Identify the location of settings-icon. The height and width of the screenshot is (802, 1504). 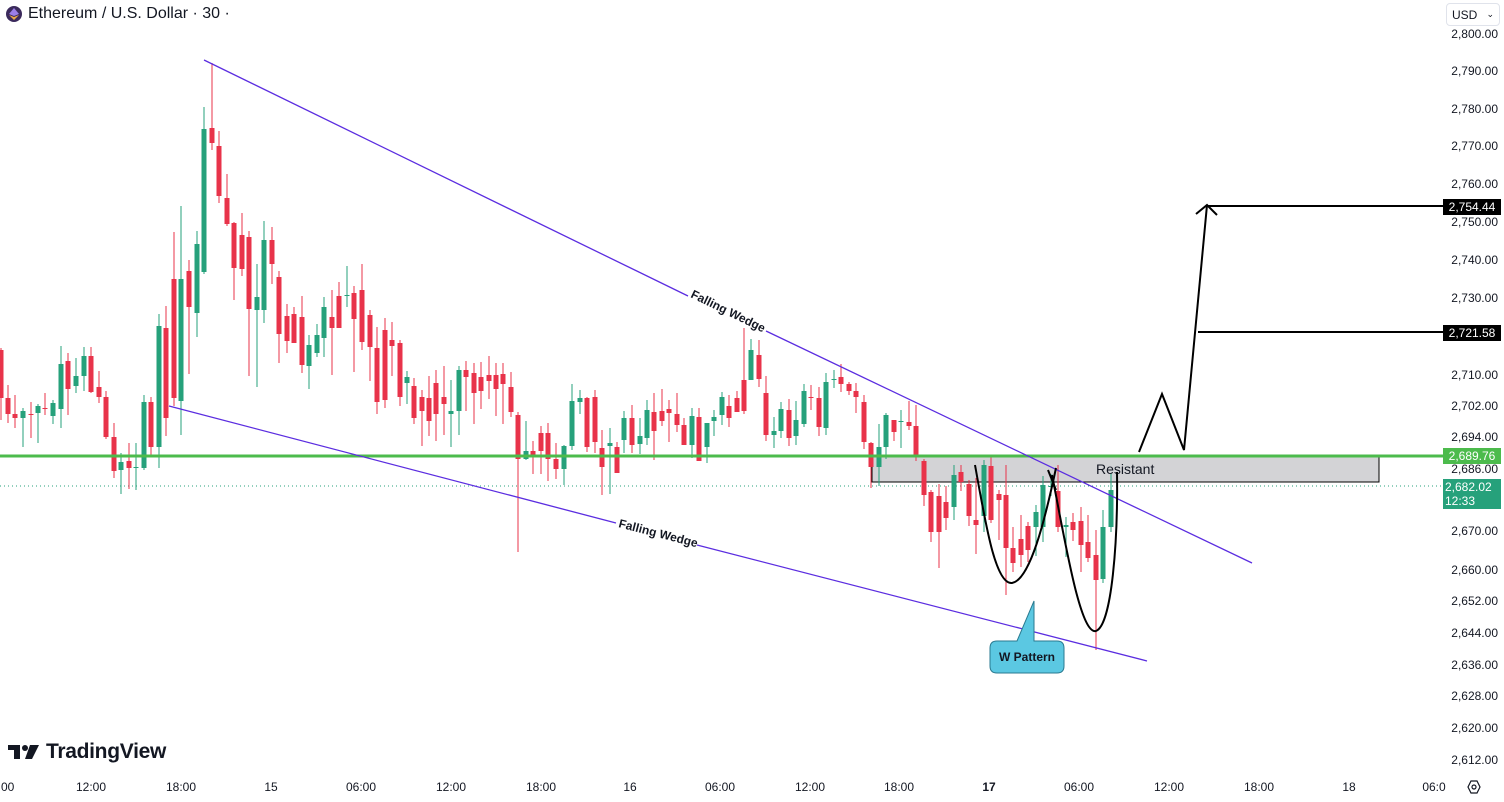
(1474, 787).